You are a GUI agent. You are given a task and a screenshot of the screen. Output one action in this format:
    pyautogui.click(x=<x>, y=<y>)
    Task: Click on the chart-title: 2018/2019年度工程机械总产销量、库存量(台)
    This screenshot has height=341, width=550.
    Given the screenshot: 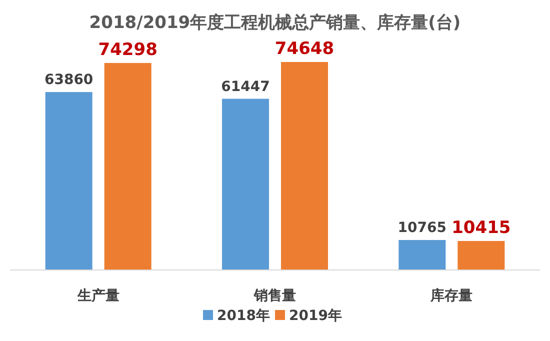 What is the action you would take?
    pyautogui.click(x=275, y=23)
    